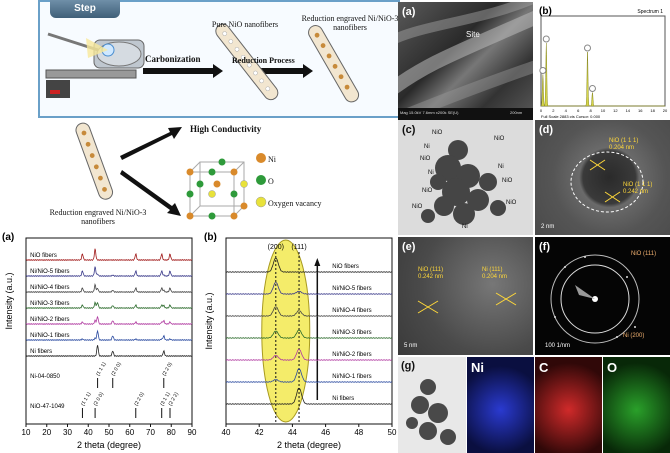 The image size is (670, 453). Describe the element at coordinates (545, 11) in the screenshot. I see `panel-label: (b)` at that location.